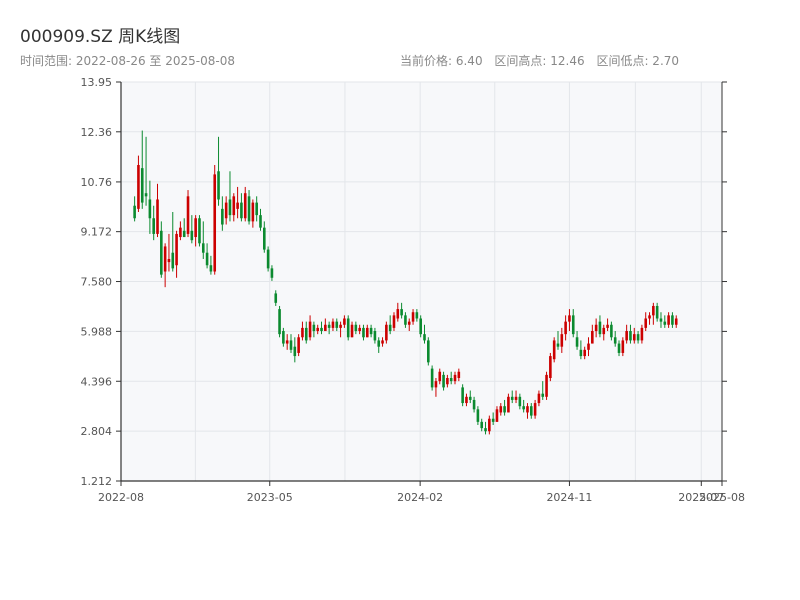  I want to click on y-tick-label: 10.76, so click(97, 182).